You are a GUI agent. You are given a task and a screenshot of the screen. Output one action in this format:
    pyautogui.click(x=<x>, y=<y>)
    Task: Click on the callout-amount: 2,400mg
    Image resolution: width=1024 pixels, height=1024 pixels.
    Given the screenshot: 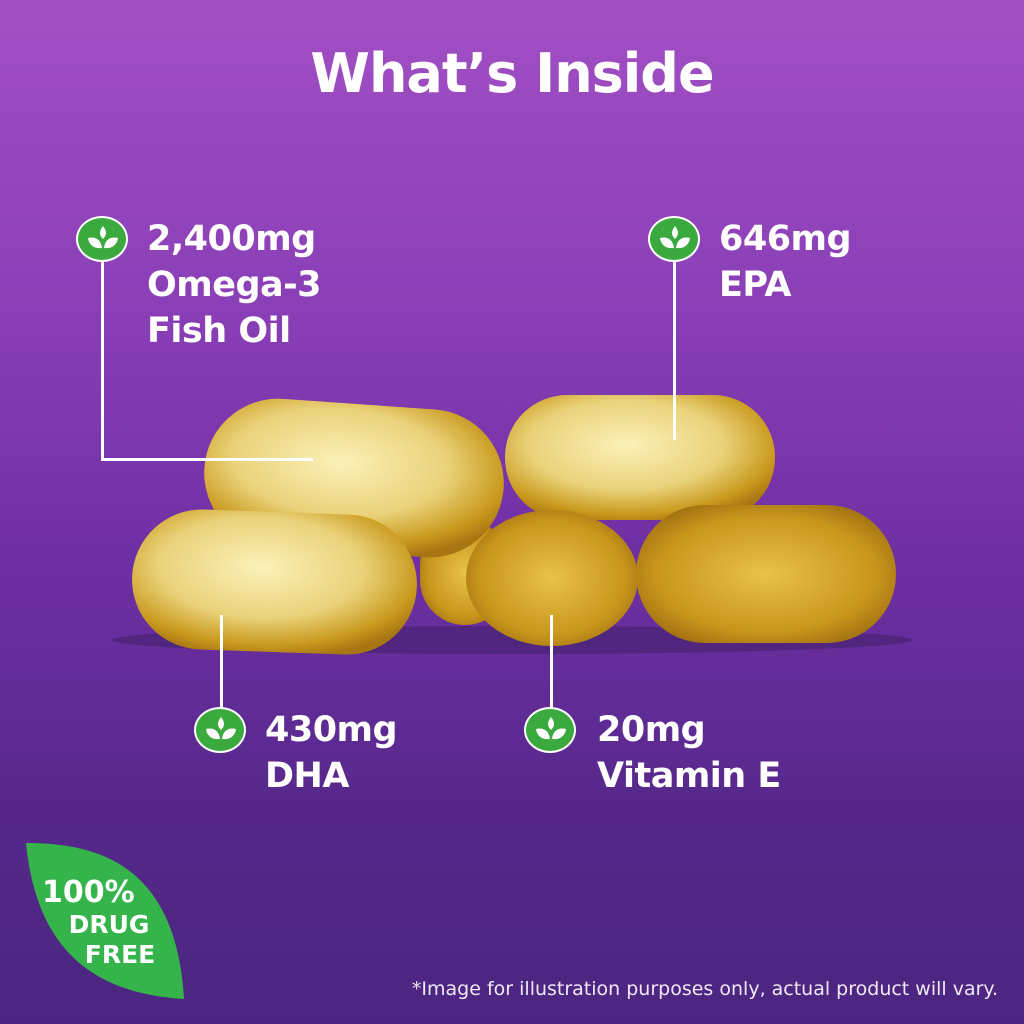 What is the action you would take?
    pyautogui.click(x=231, y=239)
    